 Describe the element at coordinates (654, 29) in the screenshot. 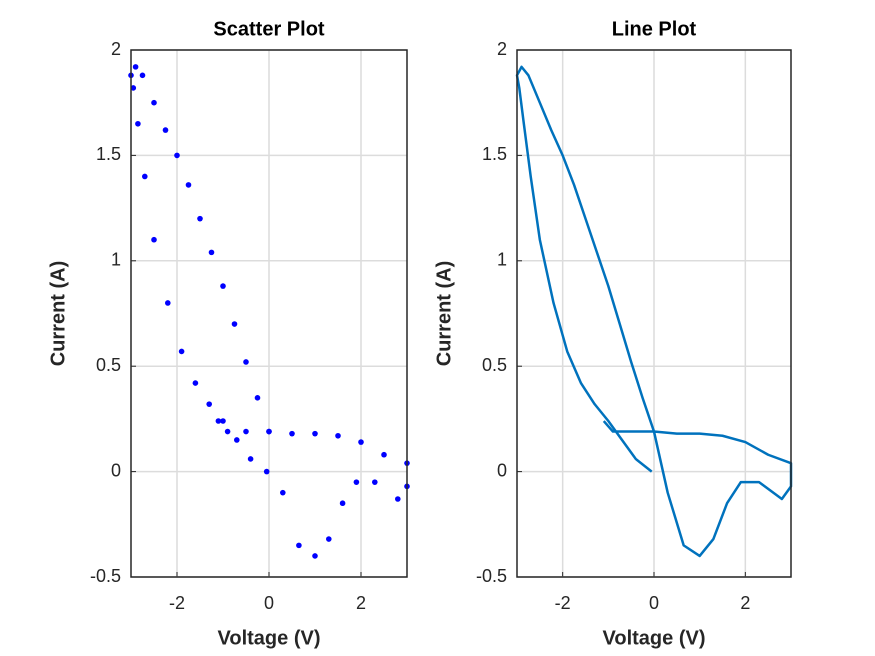

I see `chart-title: Line Plot` at that location.